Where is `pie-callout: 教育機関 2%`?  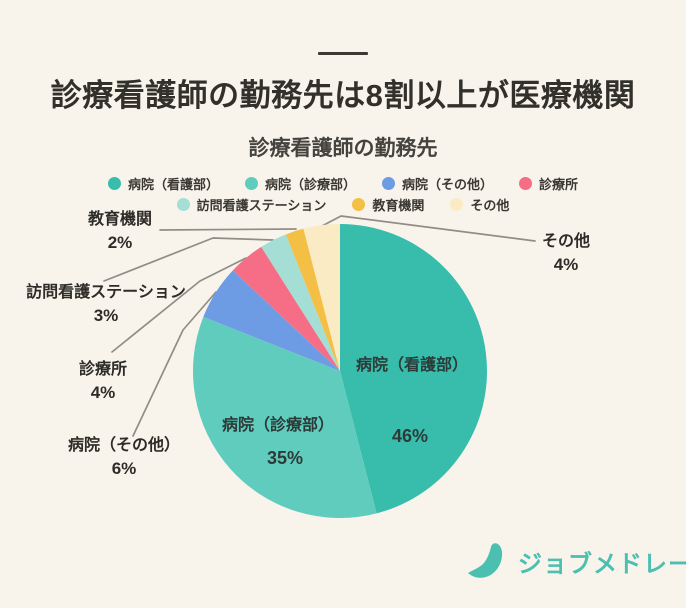 pie-callout: 教育機関 2% is located at coordinates (120, 231).